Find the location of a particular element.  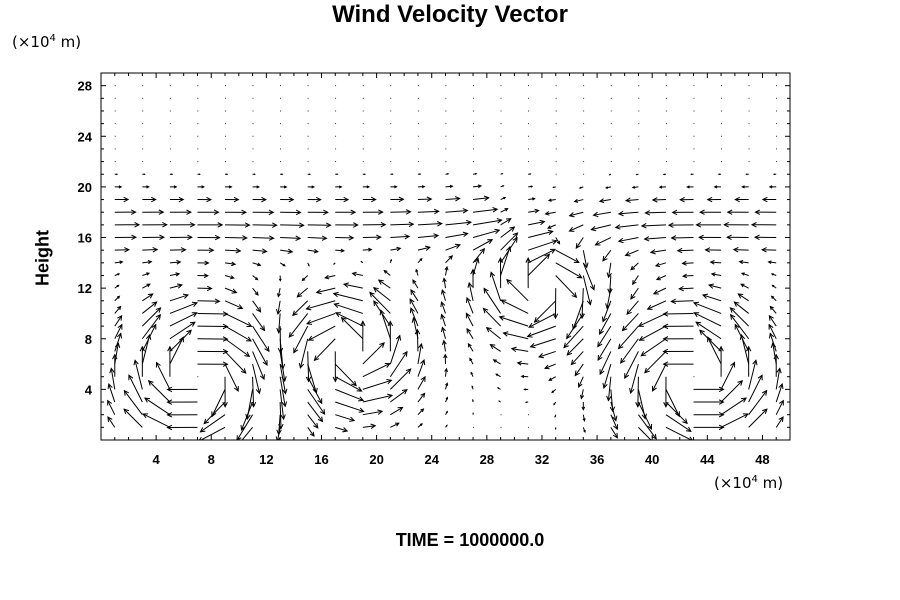

x-tick-label: 20 is located at coordinates (376, 459).